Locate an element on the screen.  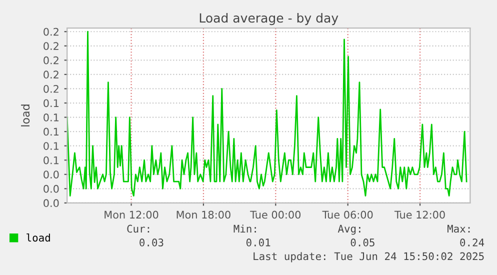
chart-title: Load average - by day is located at coordinates (269, 19).